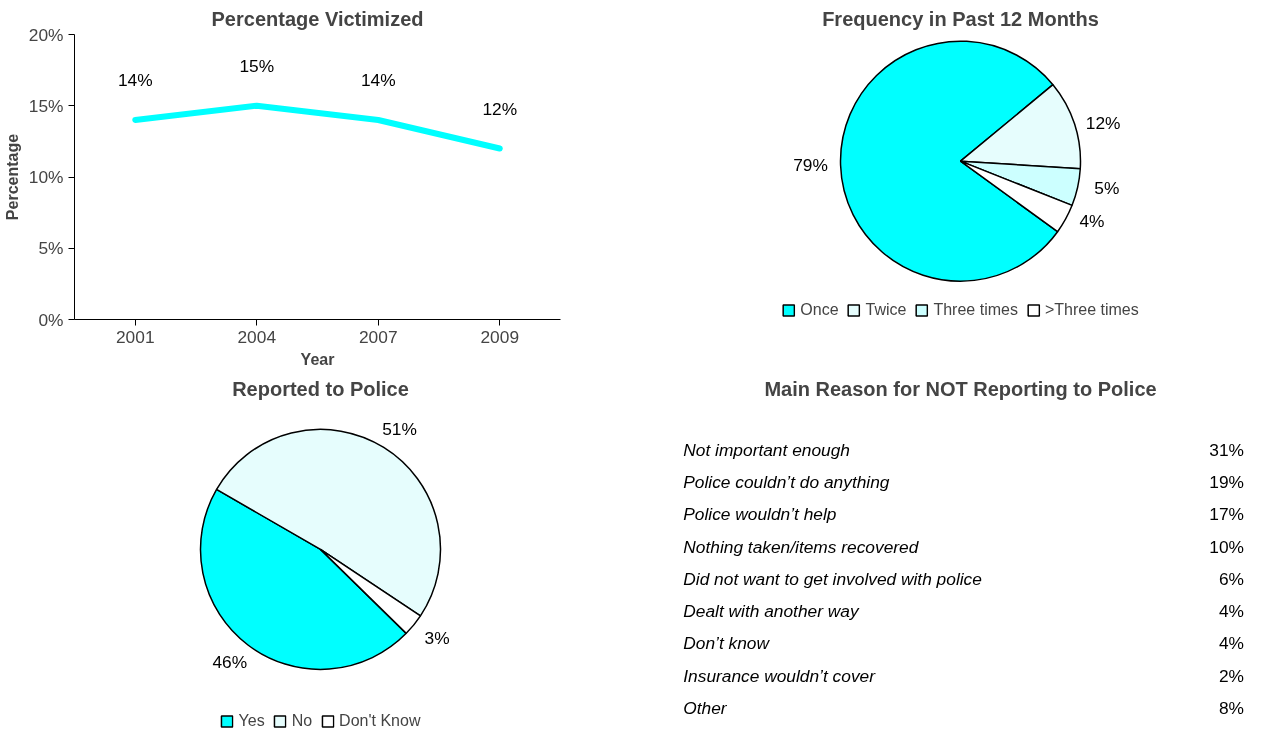  Describe the element at coordinates (760, 514) in the screenshot. I see `category-label: Police wouldn’t help` at that location.